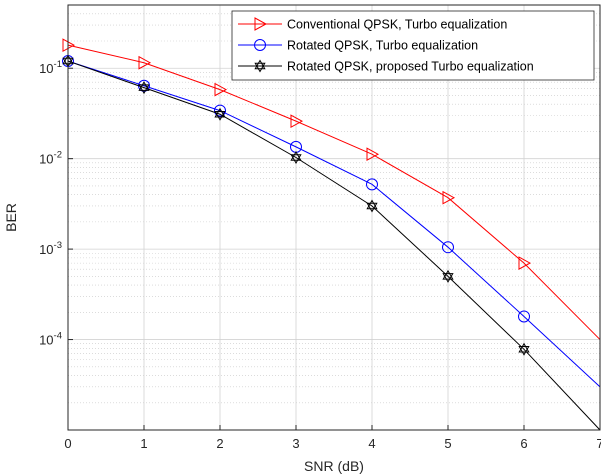 The image size is (601, 476). Describe the element at coordinates (447, 443) in the screenshot. I see `x-tick-label: 5` at that location.